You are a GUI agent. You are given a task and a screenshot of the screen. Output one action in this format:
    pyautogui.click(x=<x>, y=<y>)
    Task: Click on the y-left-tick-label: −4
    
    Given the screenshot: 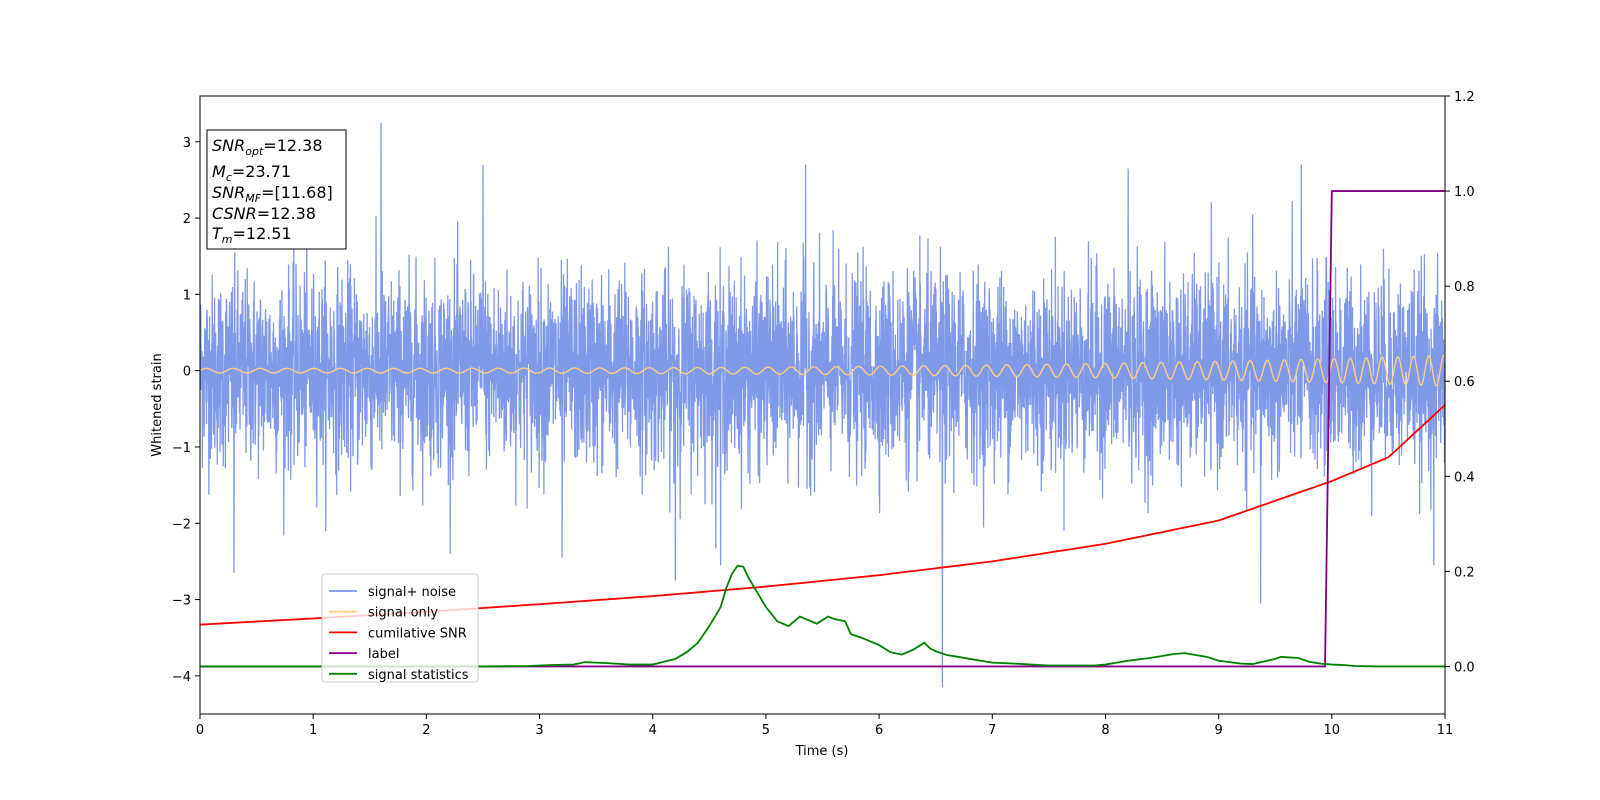 What is the action you would take?
    pyautogui.click(x=181, y=677)
    